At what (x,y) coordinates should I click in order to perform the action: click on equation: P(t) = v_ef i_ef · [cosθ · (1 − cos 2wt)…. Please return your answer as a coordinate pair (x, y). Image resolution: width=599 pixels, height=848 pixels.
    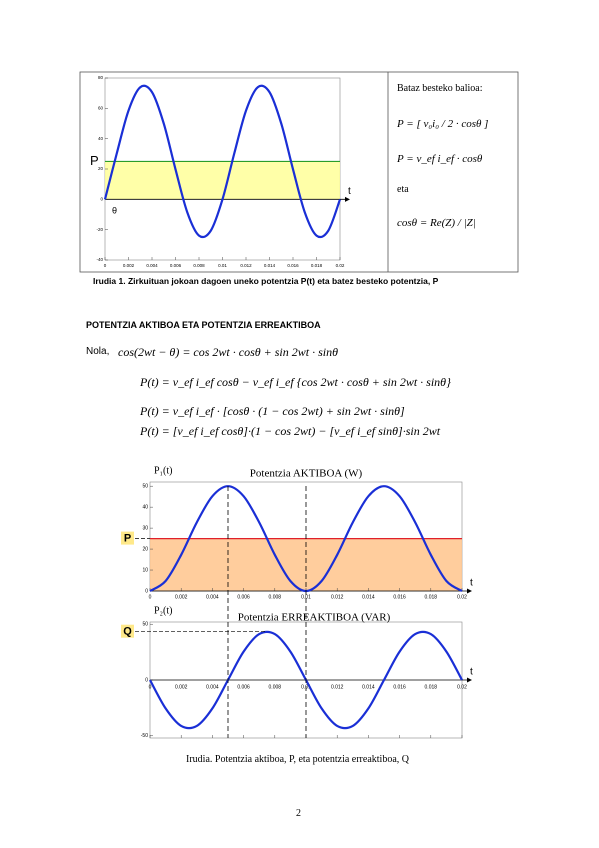
    Looking at the image, I should click on (272, 411).